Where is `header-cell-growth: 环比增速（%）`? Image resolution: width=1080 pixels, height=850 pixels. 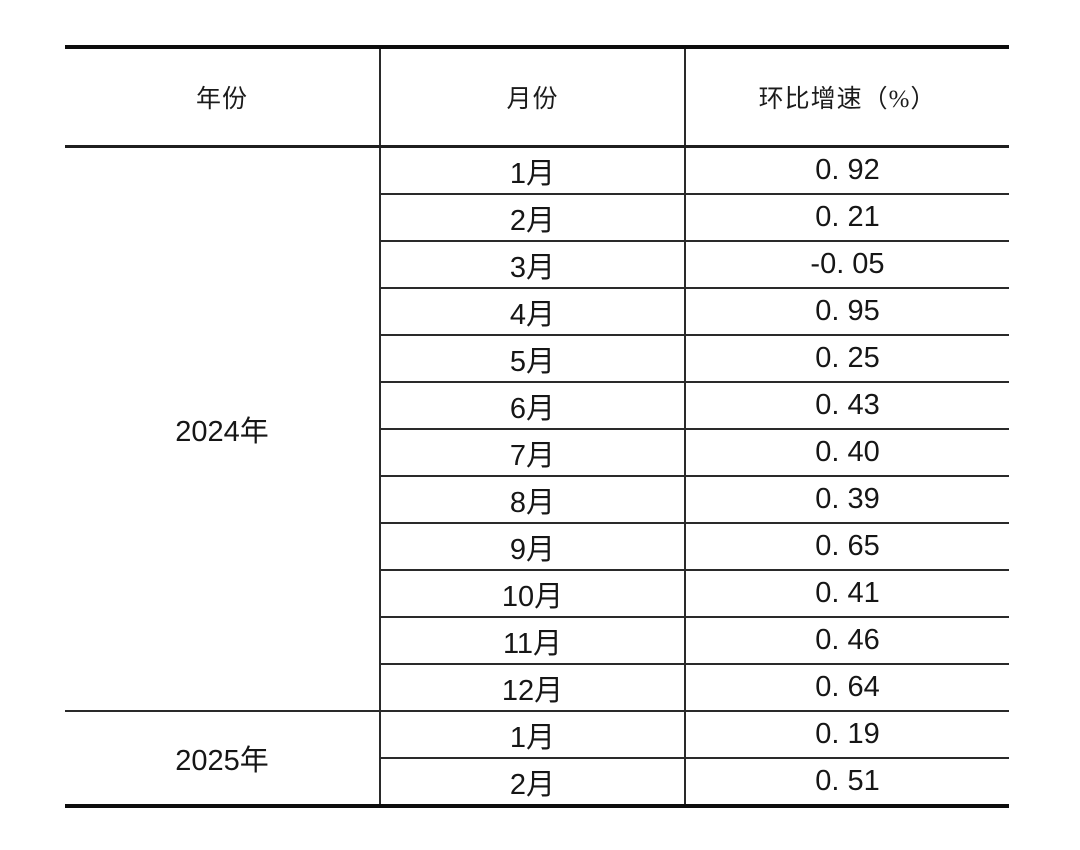
header-cell-growth: 环比增速（%） is located at coordinates (847, 97).